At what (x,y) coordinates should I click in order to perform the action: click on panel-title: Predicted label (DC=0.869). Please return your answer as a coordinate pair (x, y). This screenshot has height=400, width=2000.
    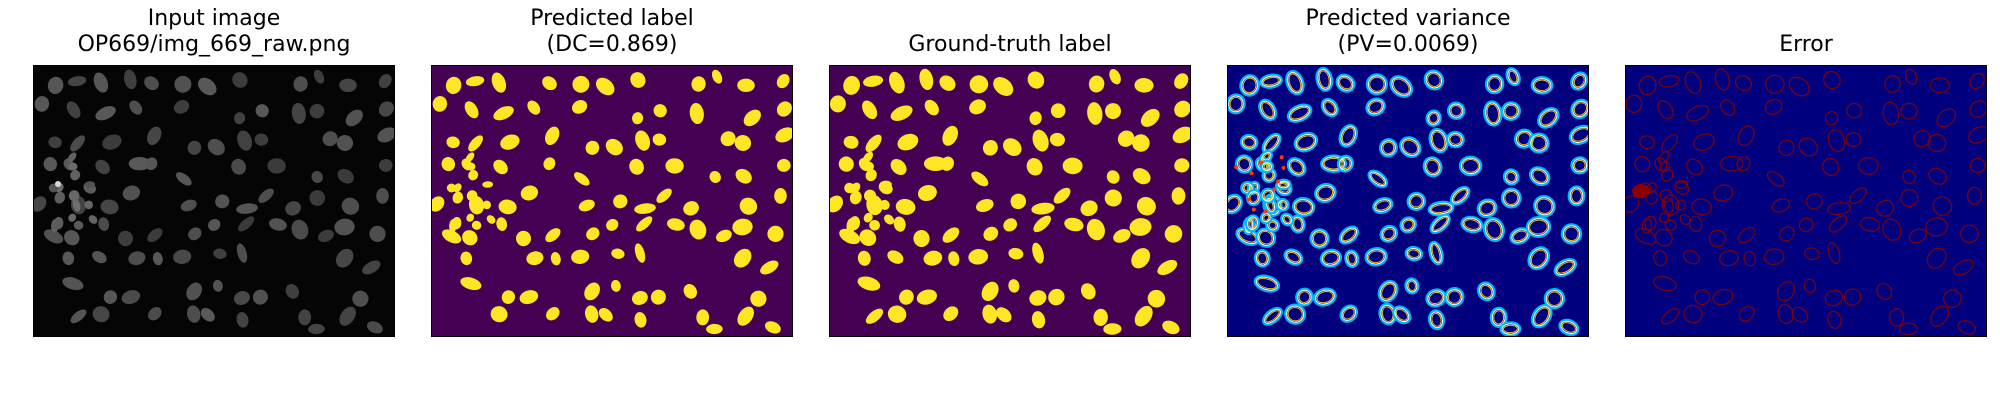
    Looking at the image, I should click on (612, 32).